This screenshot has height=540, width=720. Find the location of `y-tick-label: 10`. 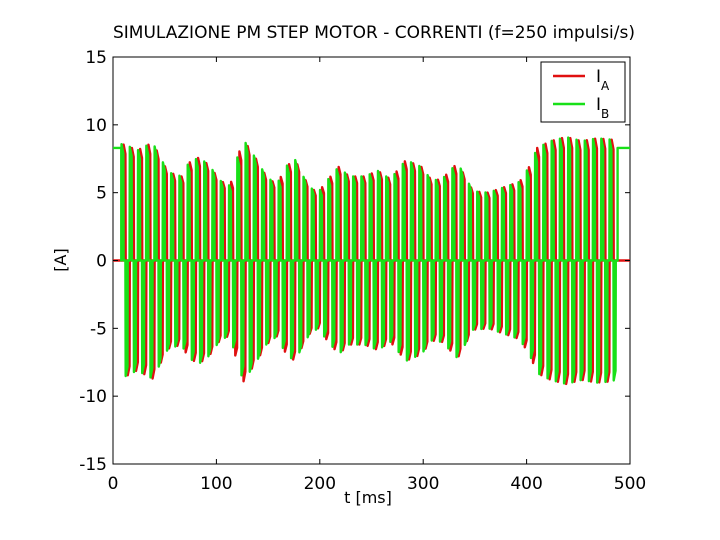

y-tick-label: 10 is located at coordinates (96, 126).